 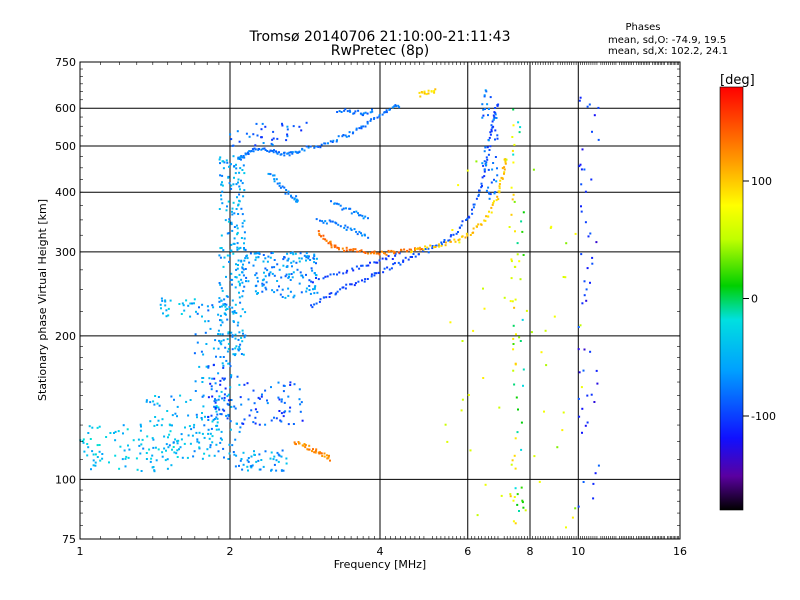 What do you see at coordinates (761, 181) in the screenshot?
I see `colorbar-tick-label: 100` at bounding box center [761, 181].